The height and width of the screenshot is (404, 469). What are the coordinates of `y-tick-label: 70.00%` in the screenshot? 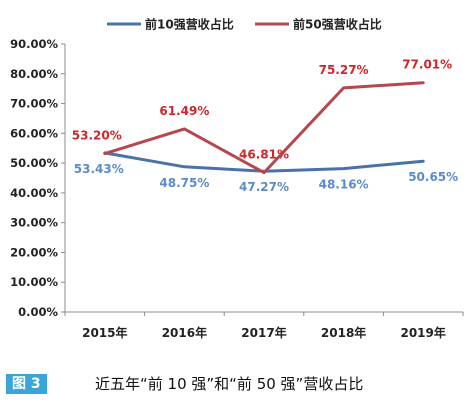 It's located at (34, 104).